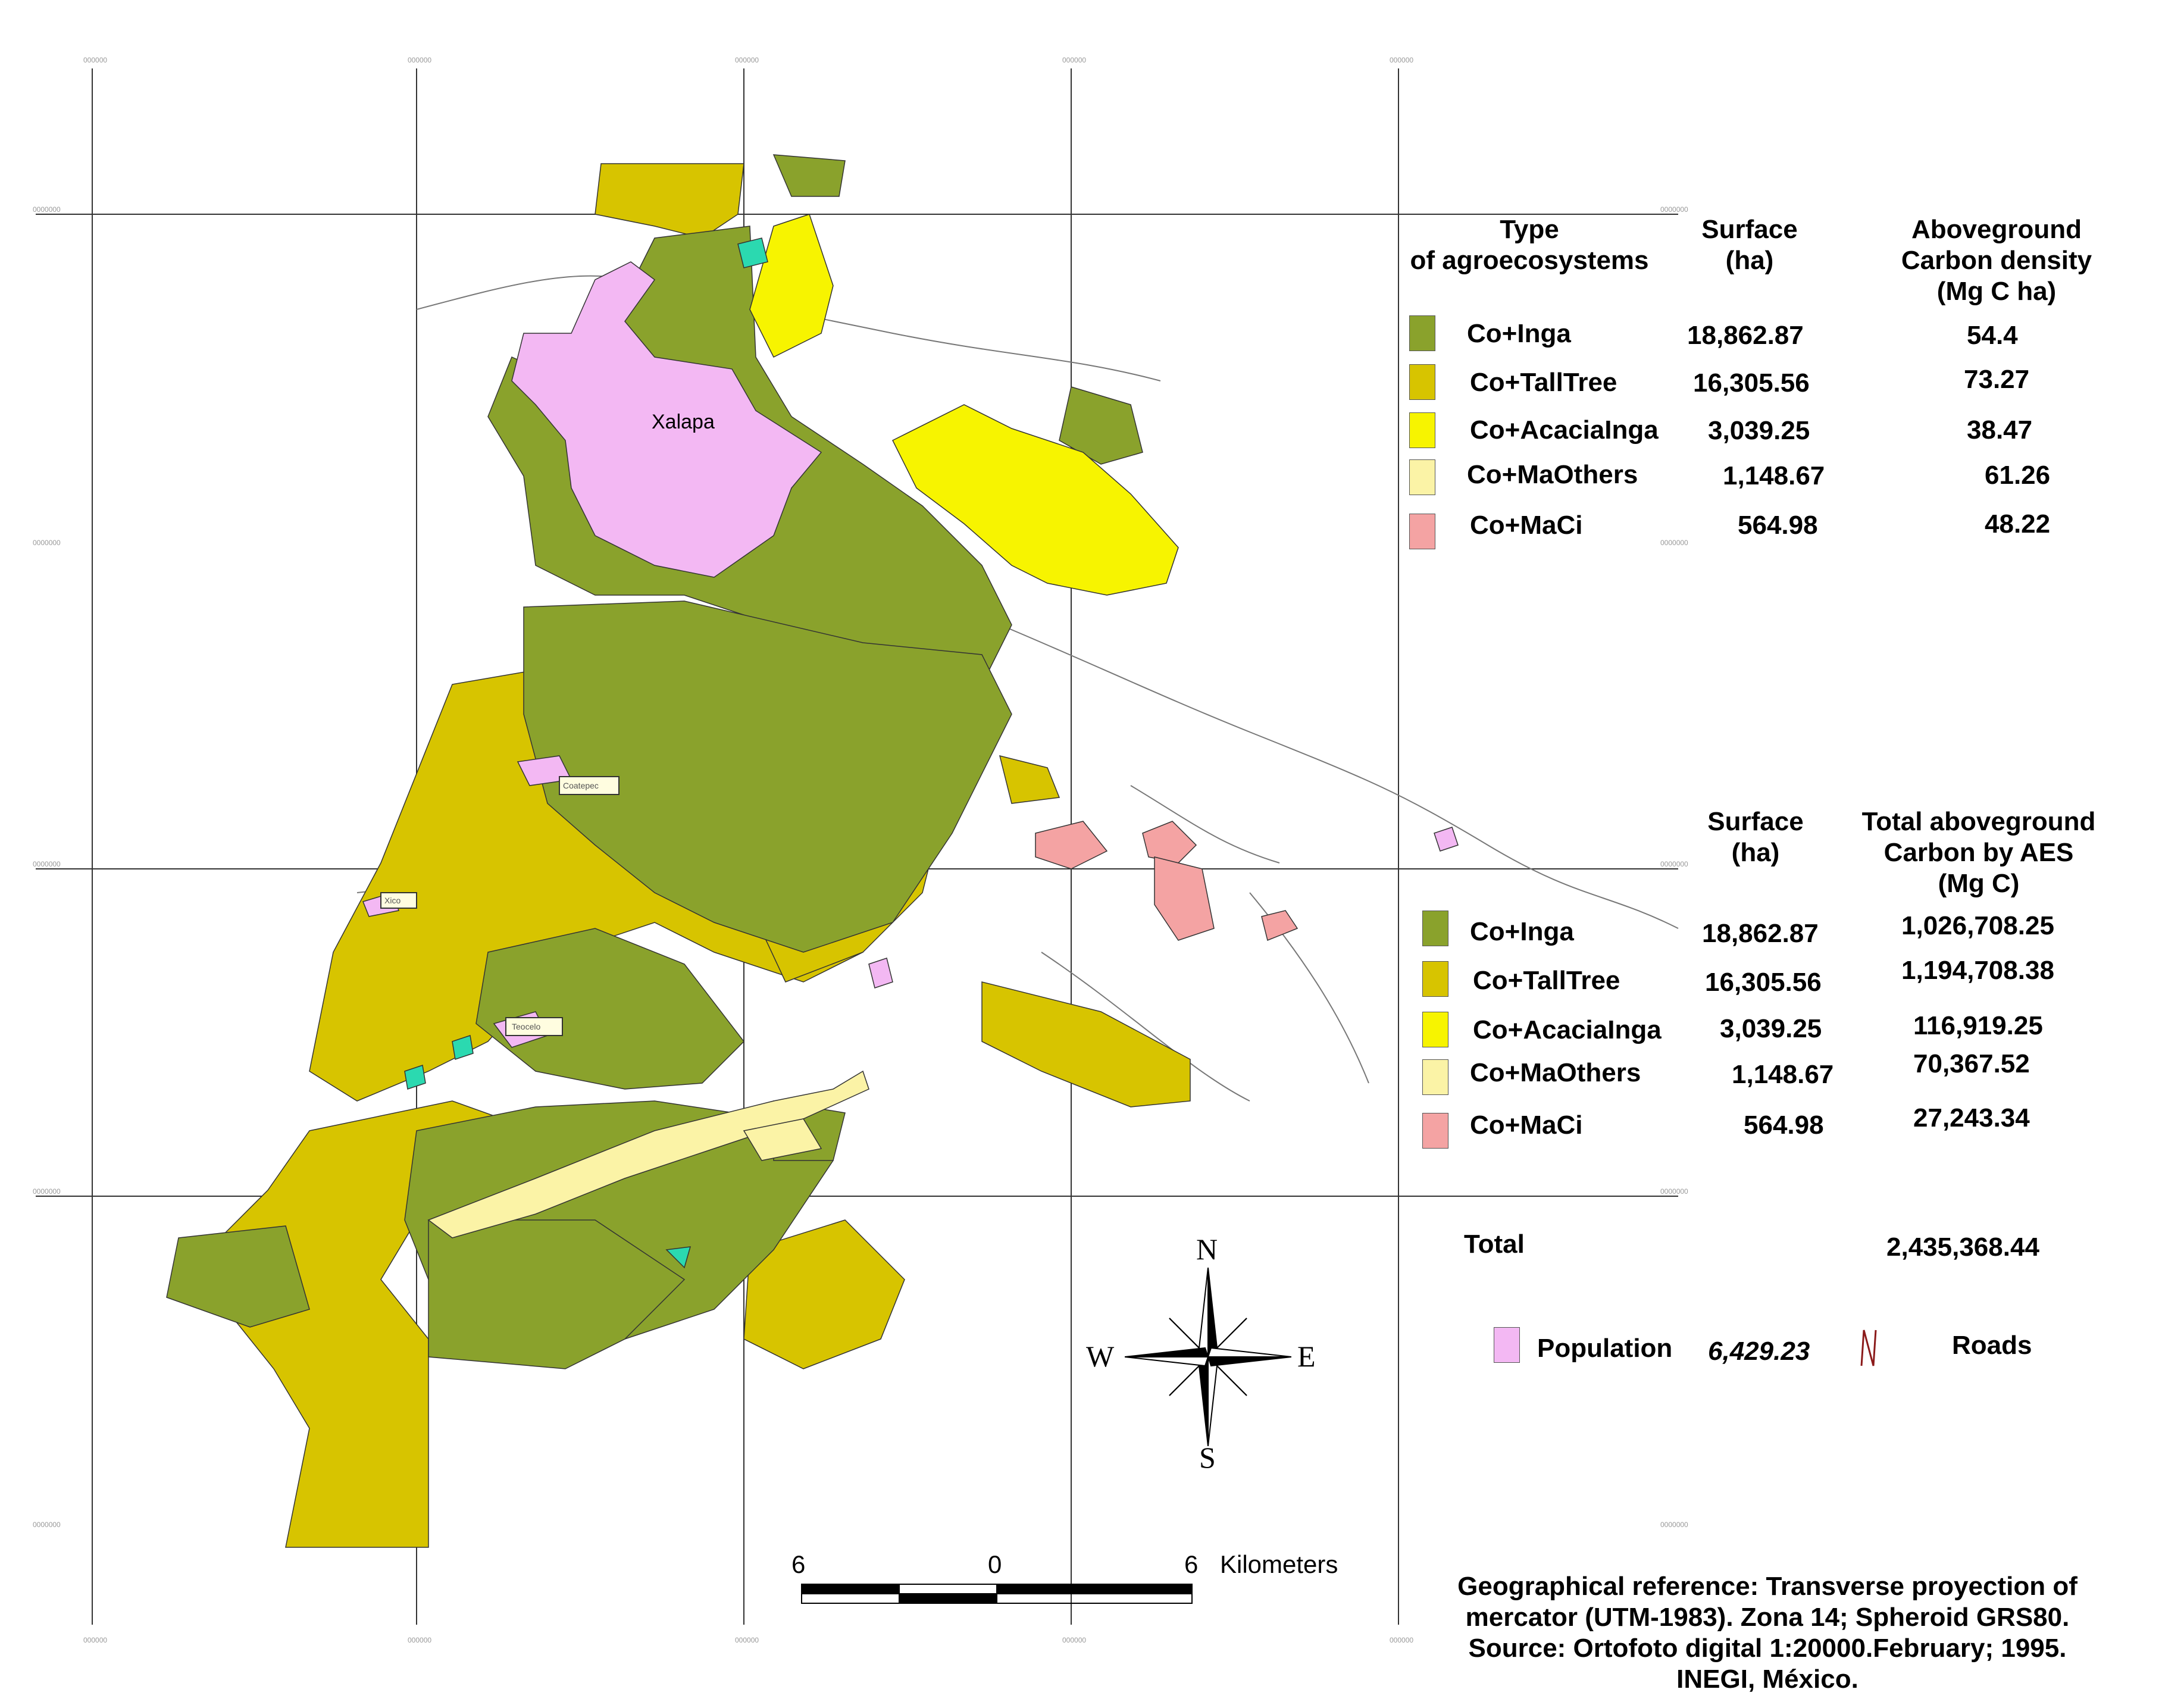 This screenshot has width=2162, height=1708. I want to click on compass-north: N, so click(1207, 1249).